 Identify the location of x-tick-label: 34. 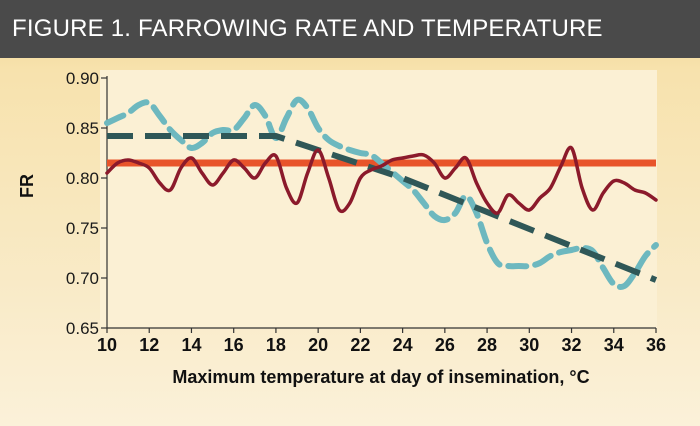
(614, 345).